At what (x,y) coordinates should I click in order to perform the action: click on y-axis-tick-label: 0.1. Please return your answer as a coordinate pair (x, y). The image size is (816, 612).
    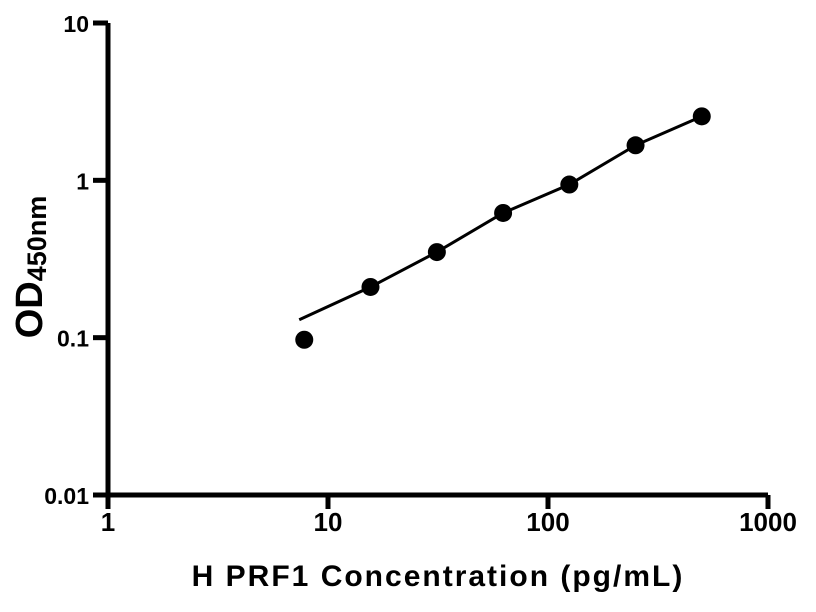
    Looking at the image, I should click on (73, 339).